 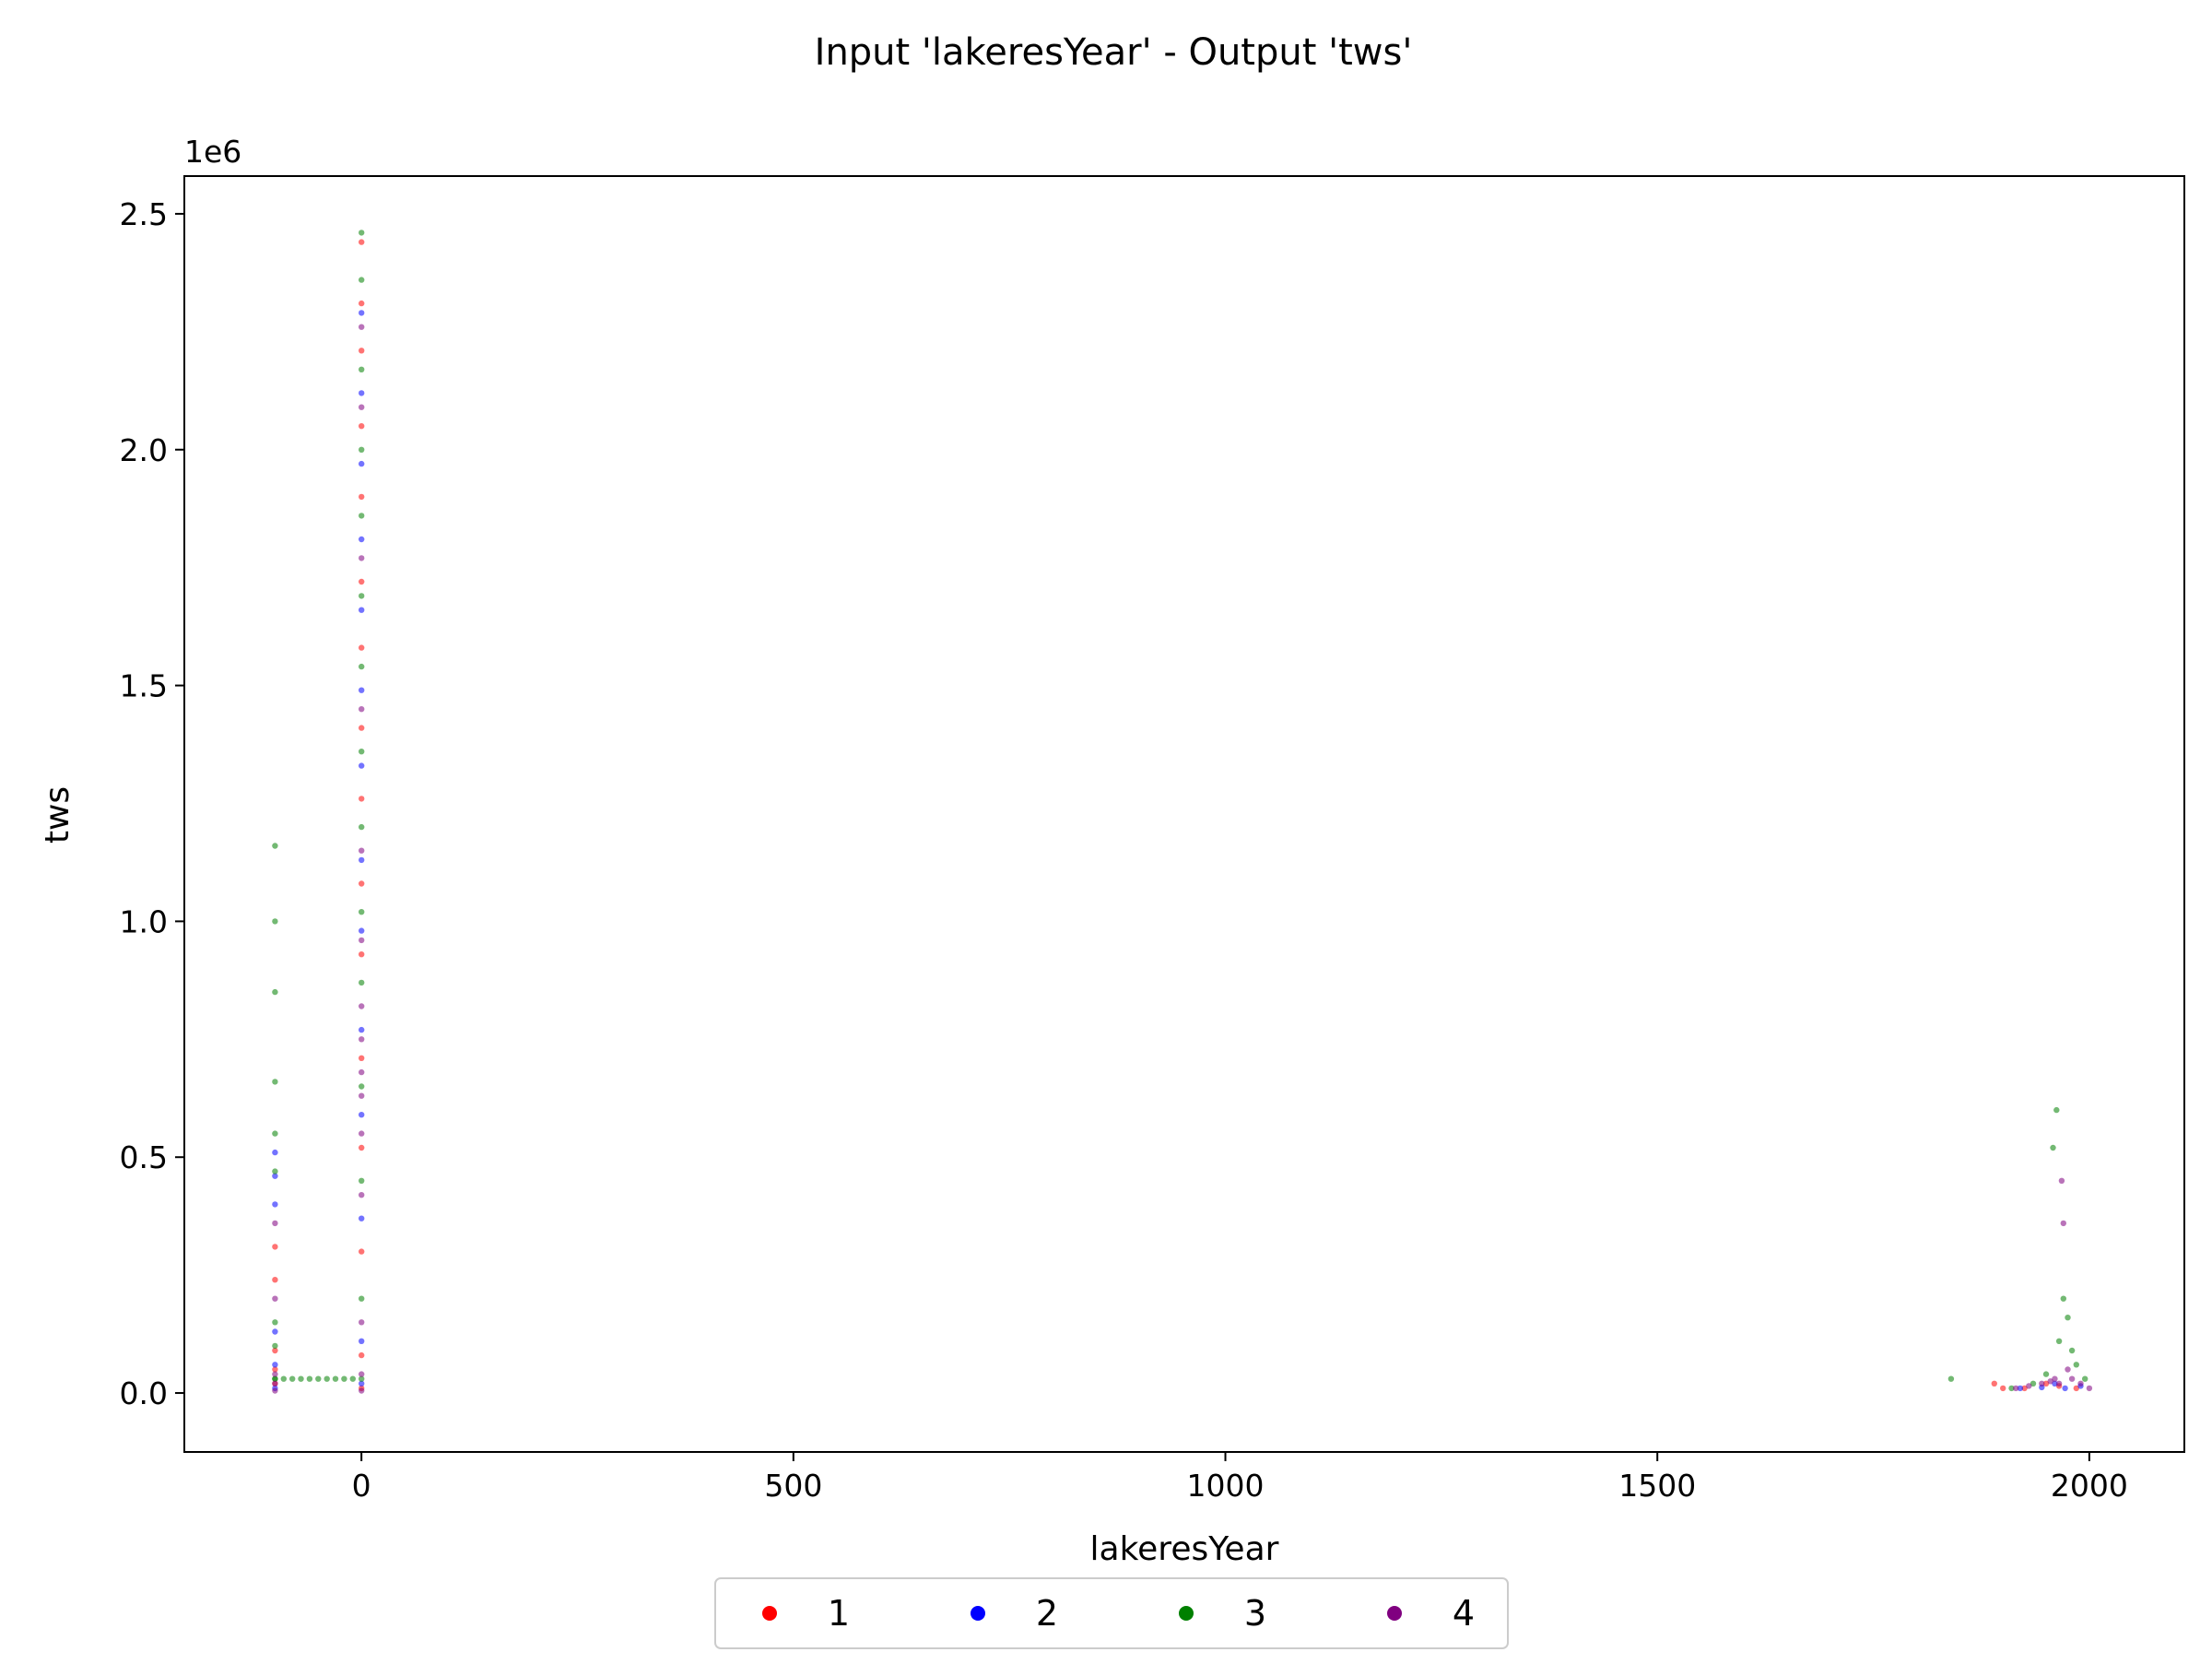 I want to click on y-axis: 0.0 0.5 1.0 1.5 2.0 2.5, so click(x=152, y=803).